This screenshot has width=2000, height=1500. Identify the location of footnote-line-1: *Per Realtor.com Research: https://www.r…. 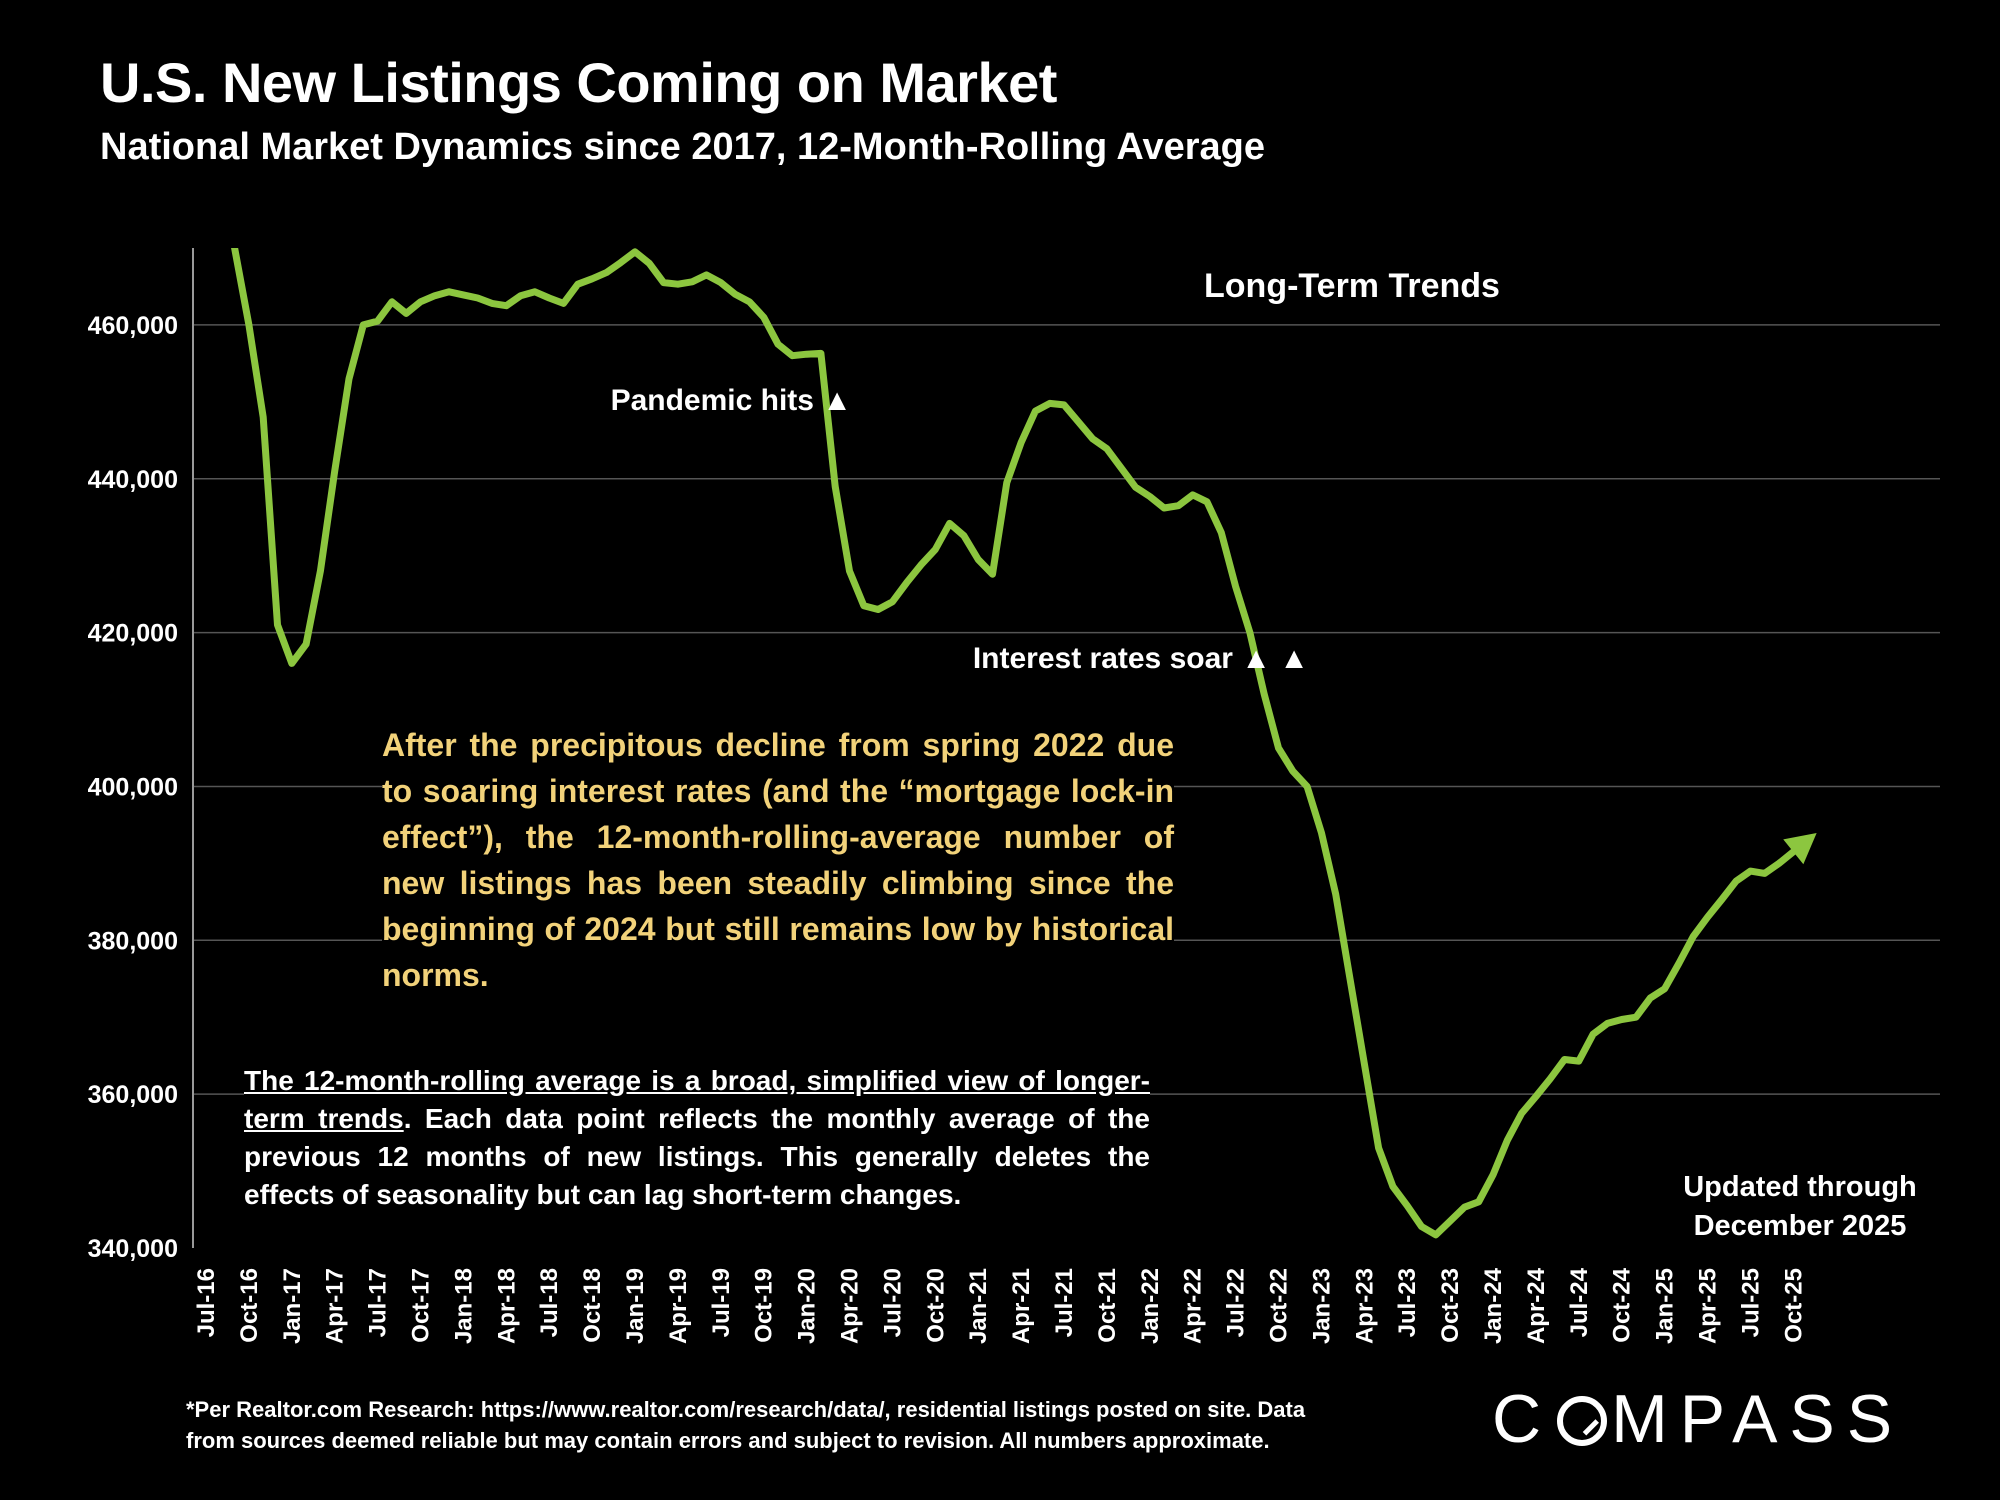
(746, 1409).